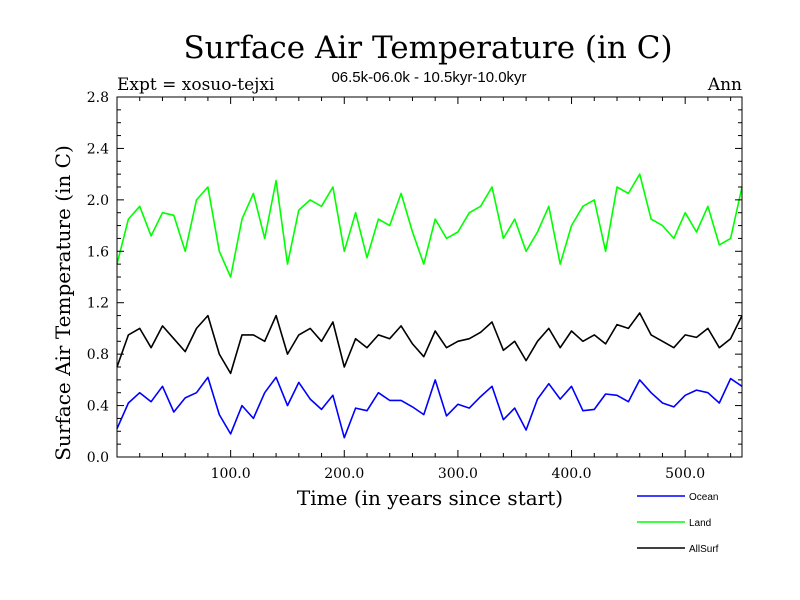  Describe the element at coordinates (98, 355) in the screenshot. I see `y-tick-label: 0.8` at that location.